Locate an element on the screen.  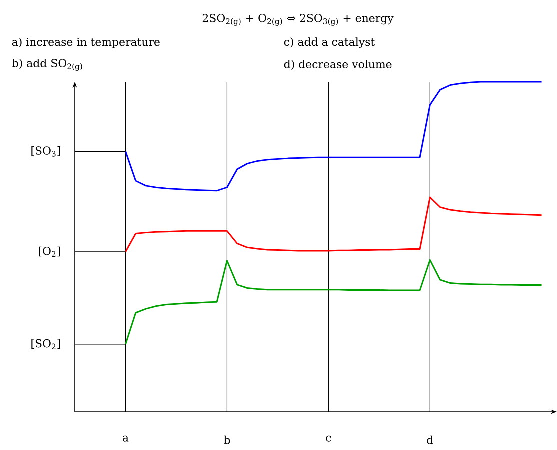
x-tick-label: c is located at coordinates (329, 439).